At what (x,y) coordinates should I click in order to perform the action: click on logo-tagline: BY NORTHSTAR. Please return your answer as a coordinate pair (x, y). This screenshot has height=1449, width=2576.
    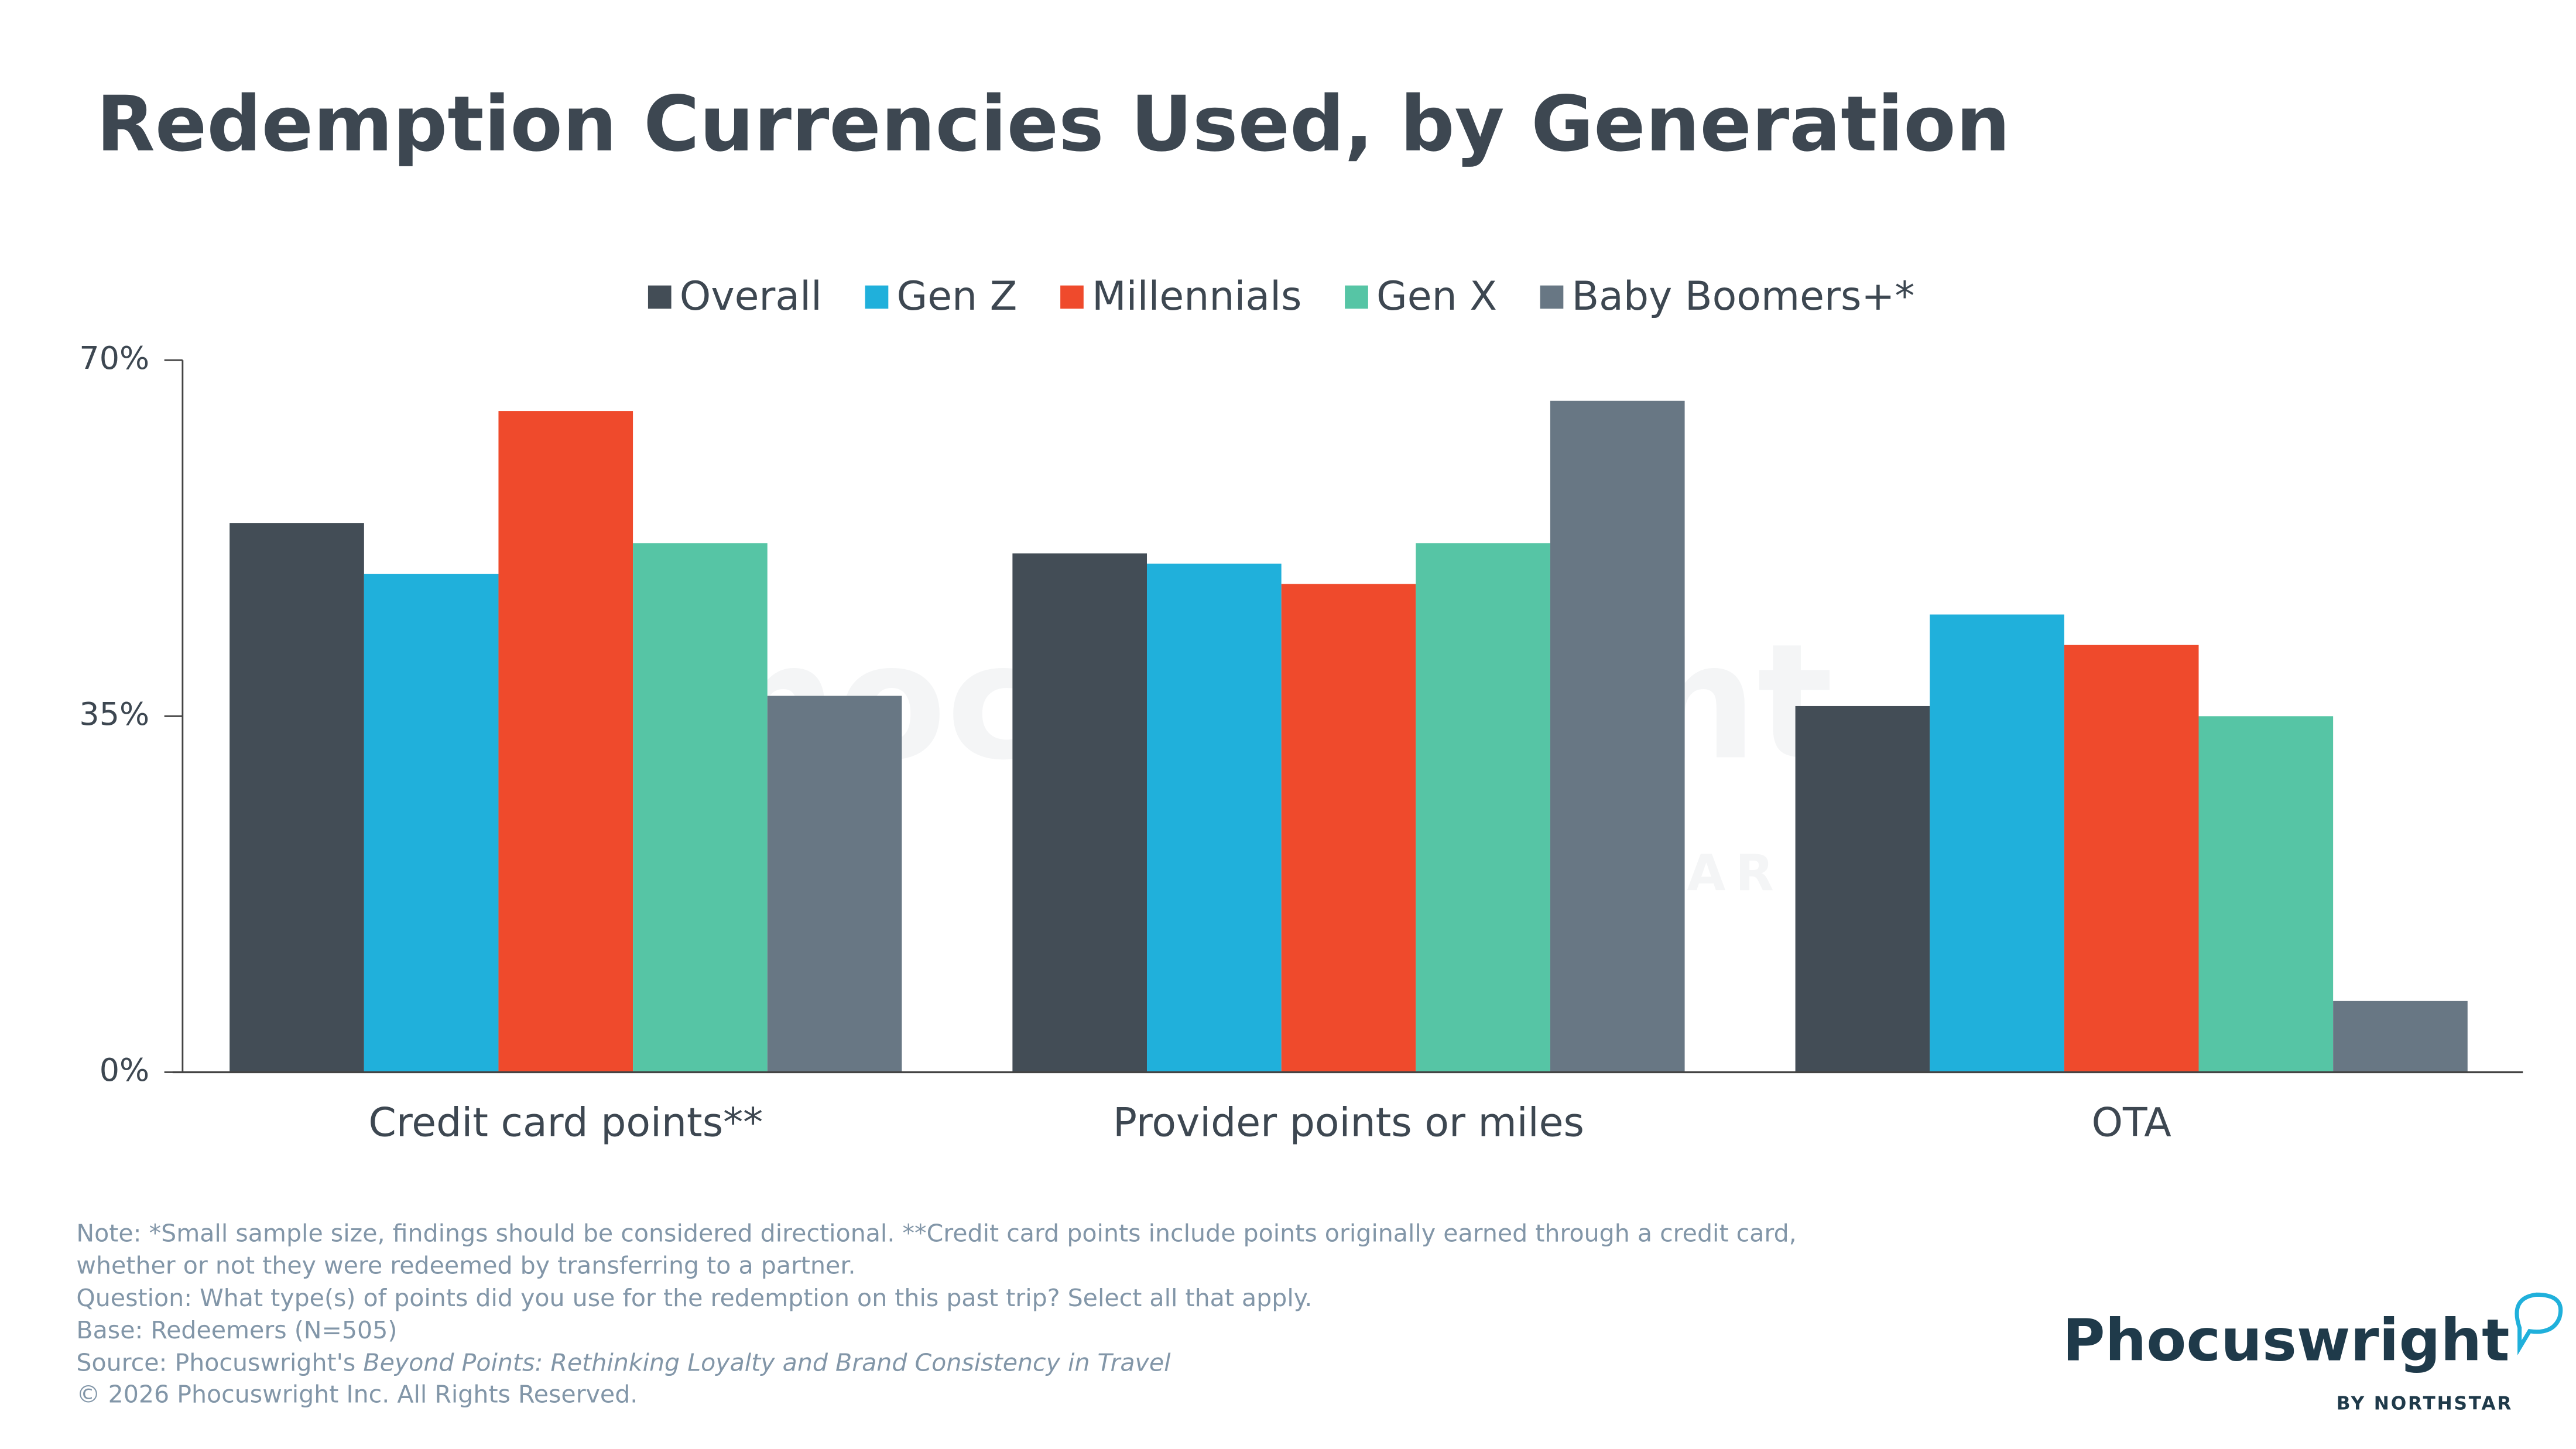
    Looking at the image, I should click on (2425, 1403).